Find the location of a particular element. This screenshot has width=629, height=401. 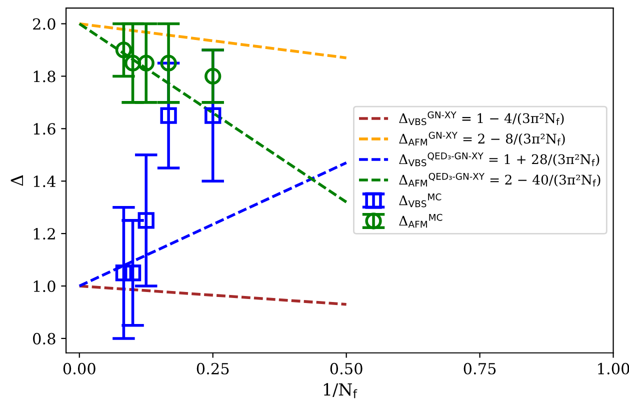

legend-label: Δ$_{VBS}$$^{GN-XY}$ = 1 − 4/(3π²N$_{f}$) is located at coordinates (481, 118).